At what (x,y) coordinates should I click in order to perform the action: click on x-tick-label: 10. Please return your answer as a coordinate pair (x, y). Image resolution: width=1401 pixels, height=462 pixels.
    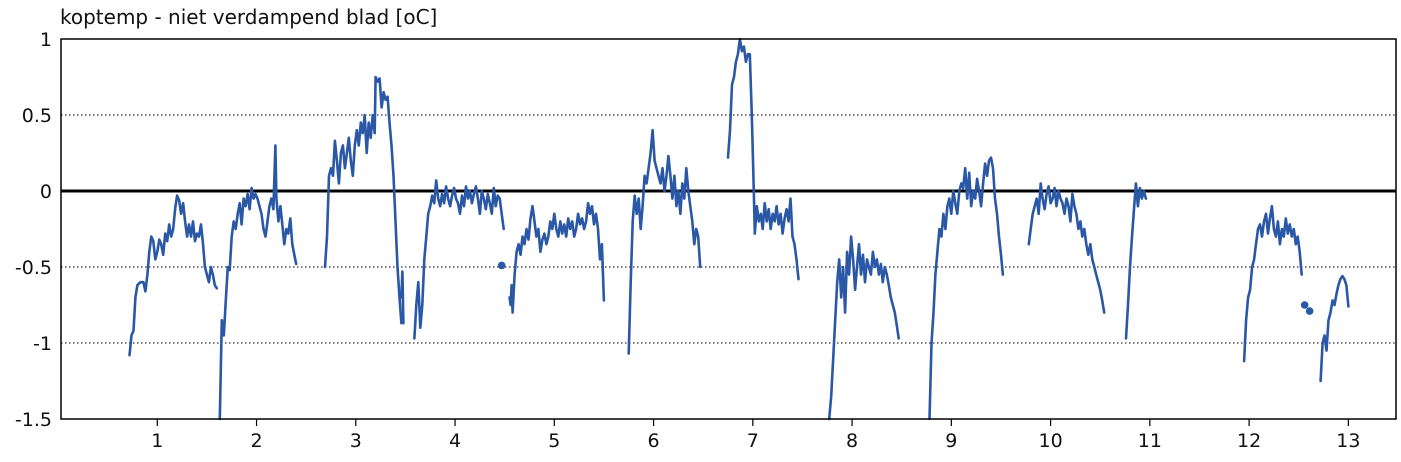
    Looking at the image, I should click on (1050, 441).